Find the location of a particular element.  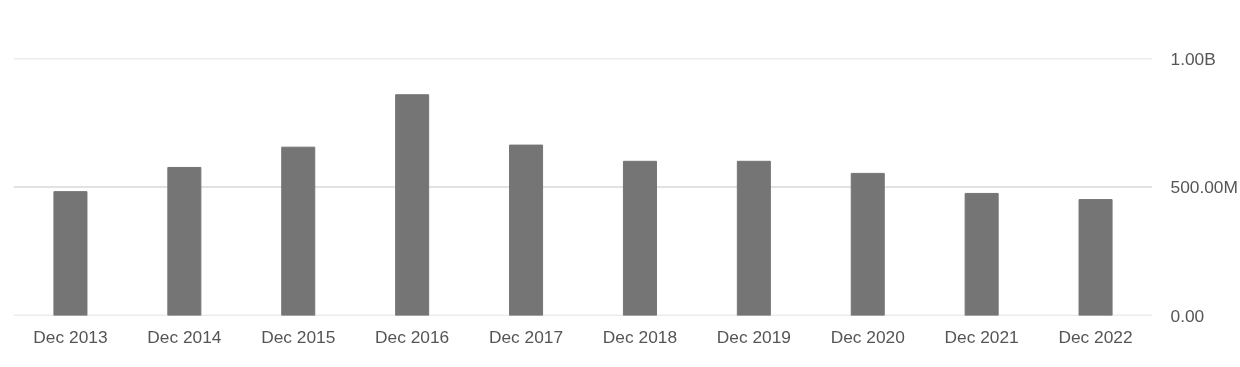

x-tick-label: Dec 2016 is located at coordinates (412, 336).